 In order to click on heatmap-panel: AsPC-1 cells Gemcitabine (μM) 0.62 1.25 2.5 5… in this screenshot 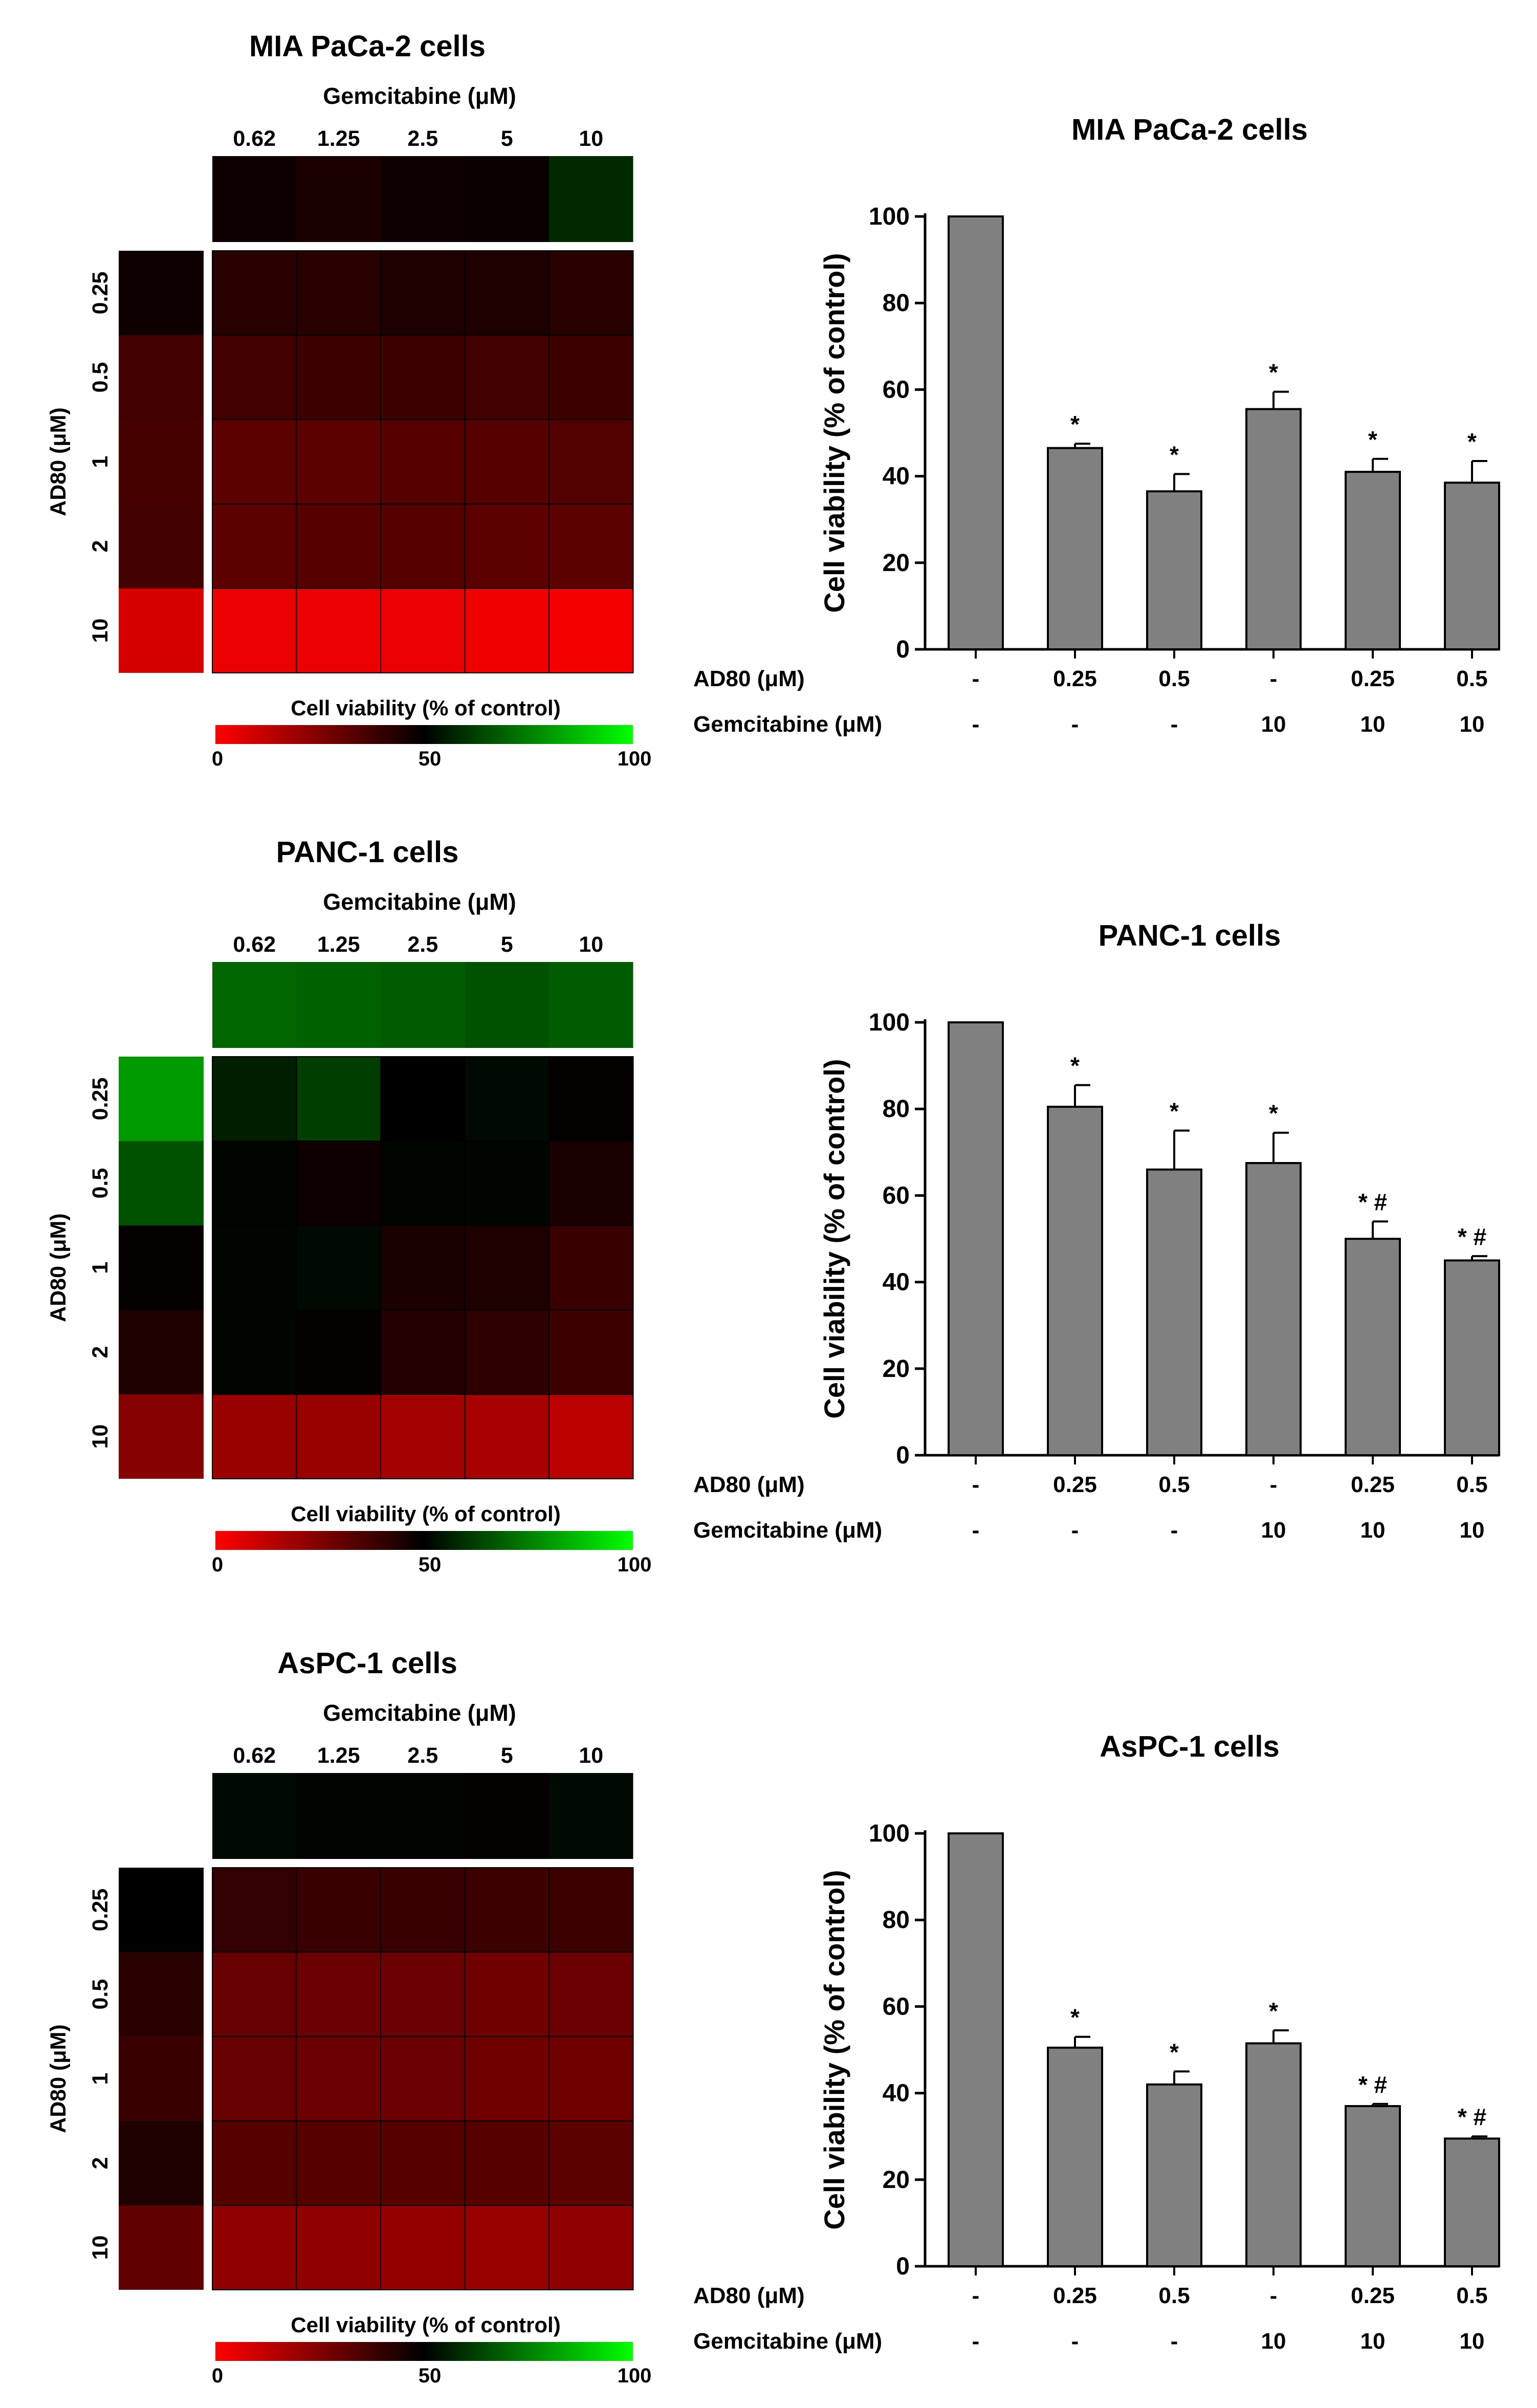, I will do `click(349, 2017)`.